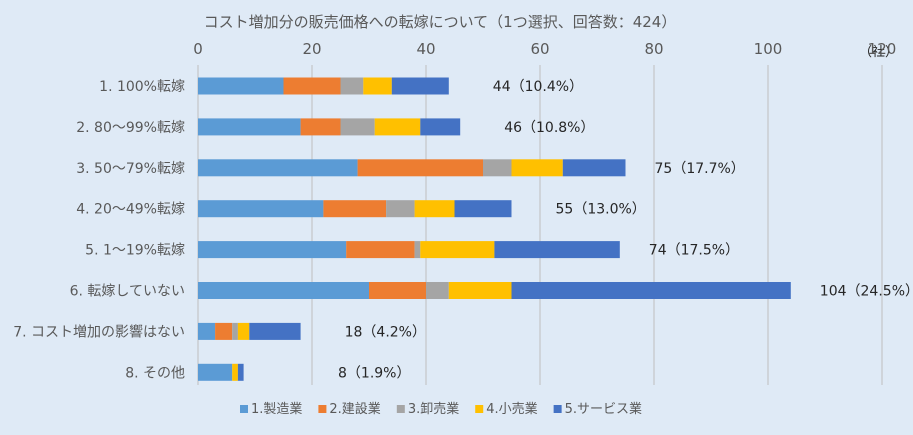  What do you see at coordinates (440, 22) in the screenshot?
I see `chart-title: コスト増加分の販売価格への転嫁について（1つ選択、回答数：424）` at bounding box center [440, 22].